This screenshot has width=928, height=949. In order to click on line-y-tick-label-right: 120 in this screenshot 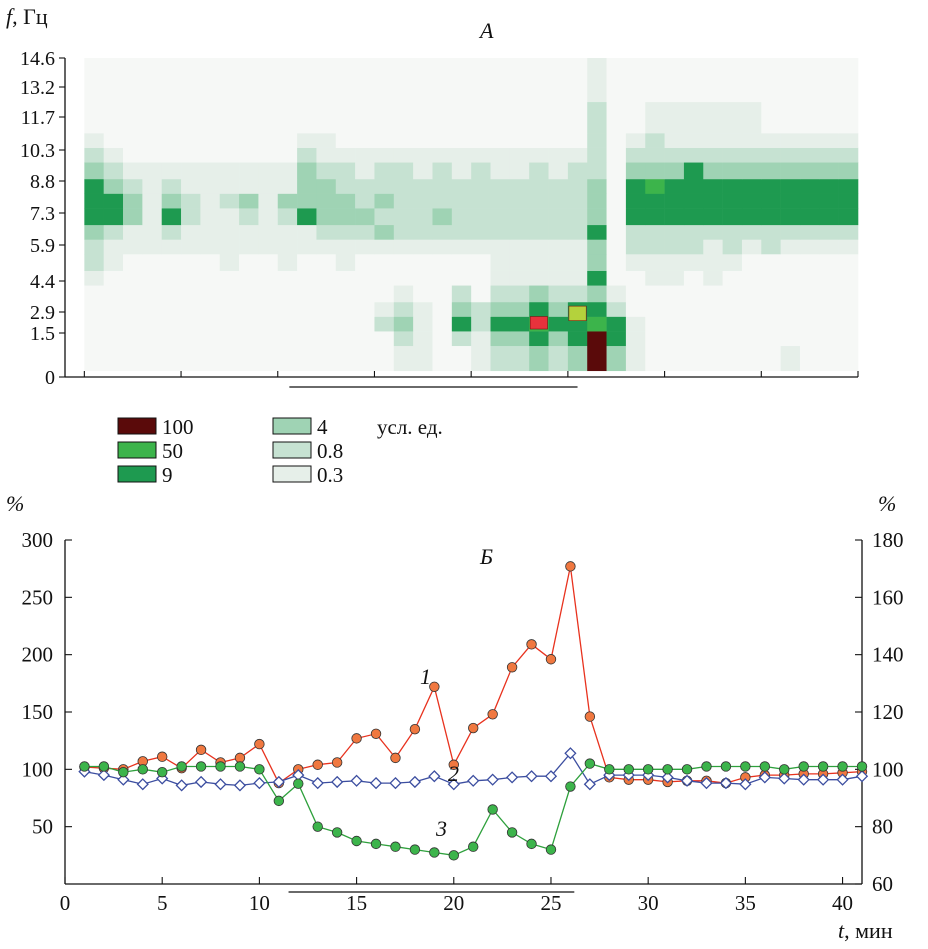, I will do `click(888, 712)`.